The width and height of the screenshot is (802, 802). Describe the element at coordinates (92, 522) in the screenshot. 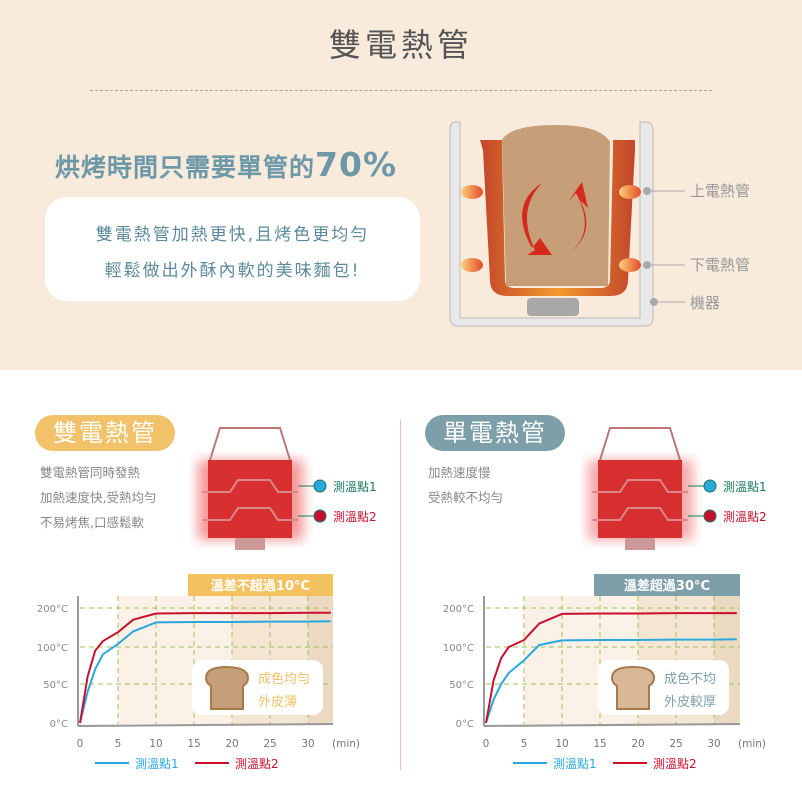

I see `desc-line: 不易烤焦,口感鬆軟` at that location.